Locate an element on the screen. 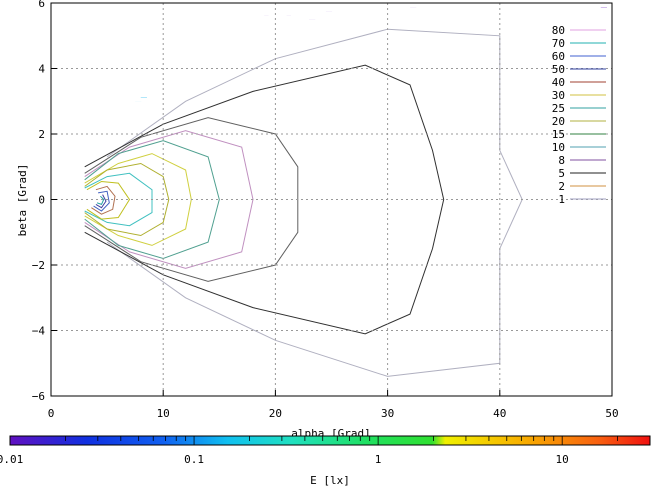 The image size is (651, 486). legend-entry-40: 40 is located at coordinates (558, 82).